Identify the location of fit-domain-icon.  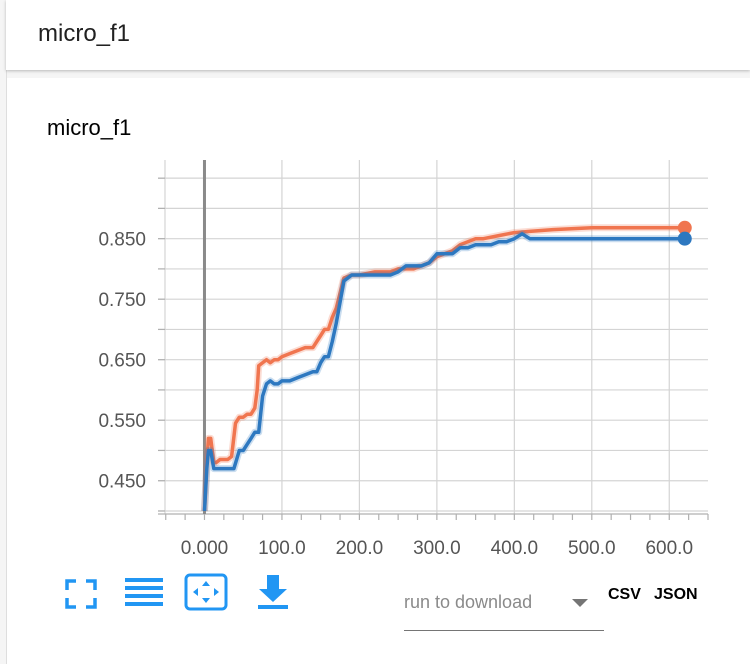
(206, 592).